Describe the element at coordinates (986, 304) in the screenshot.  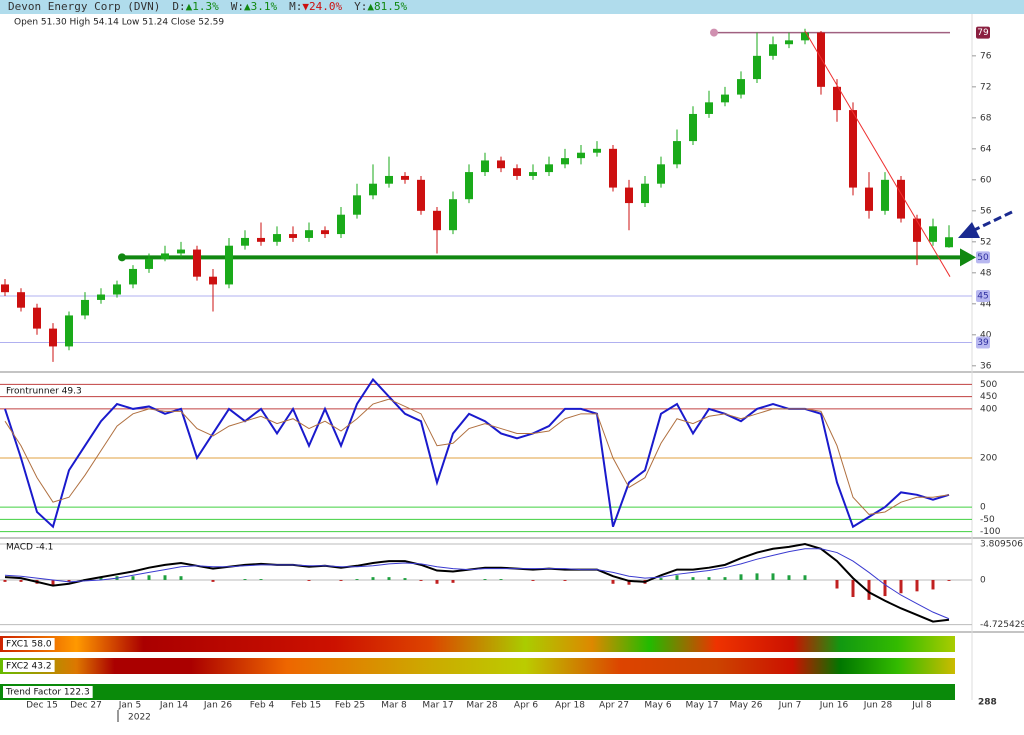
I see `y-tick-label: 44` at that location.